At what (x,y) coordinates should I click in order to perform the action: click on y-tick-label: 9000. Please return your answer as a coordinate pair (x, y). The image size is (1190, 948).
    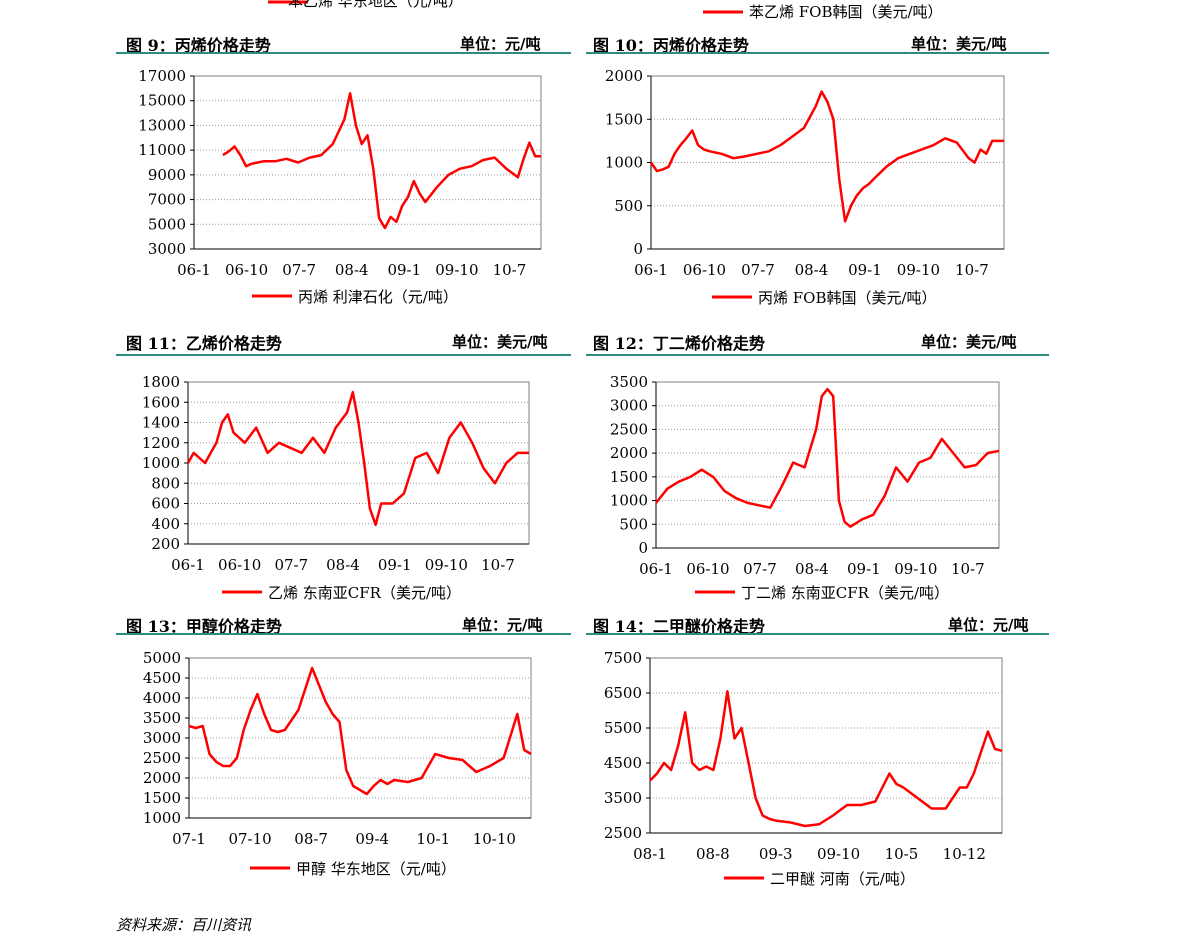
    Looking at the image, I should click on (167, 175).